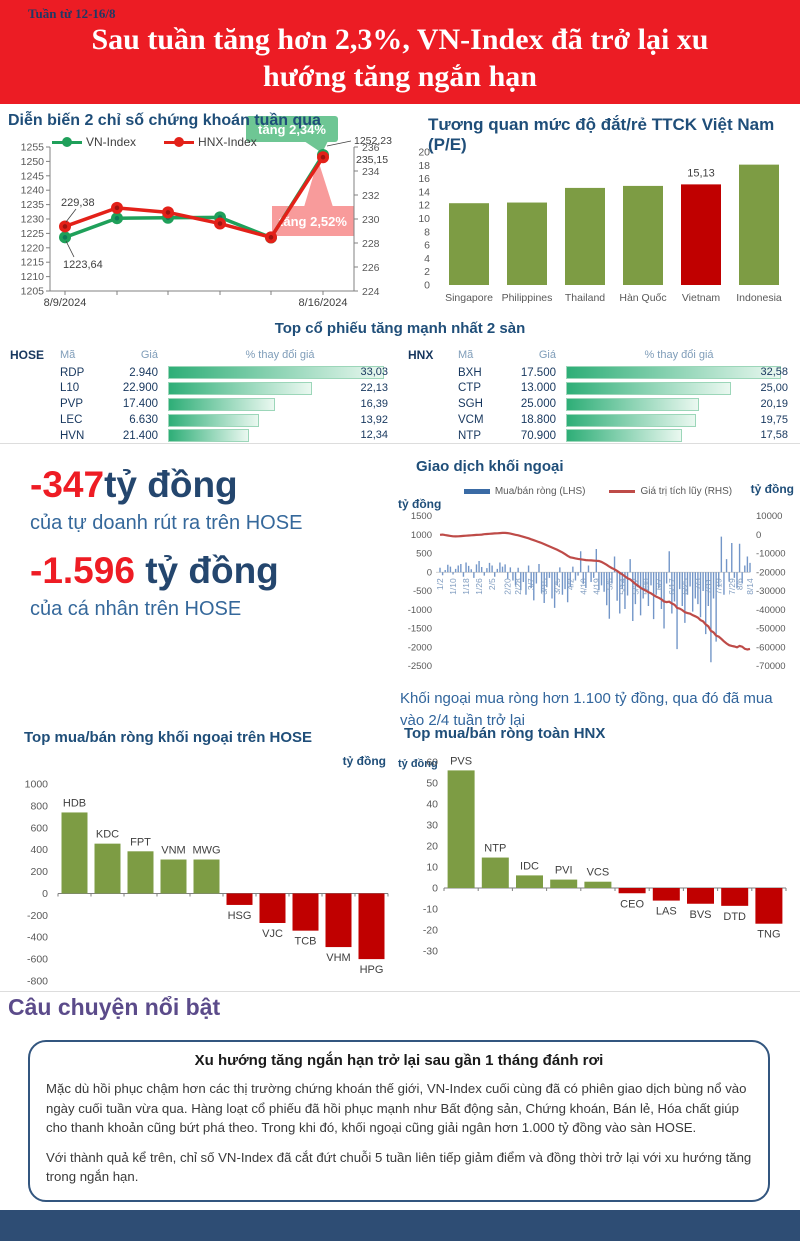 Image resolution: width=800 pixels, height=1241 pixels. I want to click on stock-price: 25.000, so click(538, 404).